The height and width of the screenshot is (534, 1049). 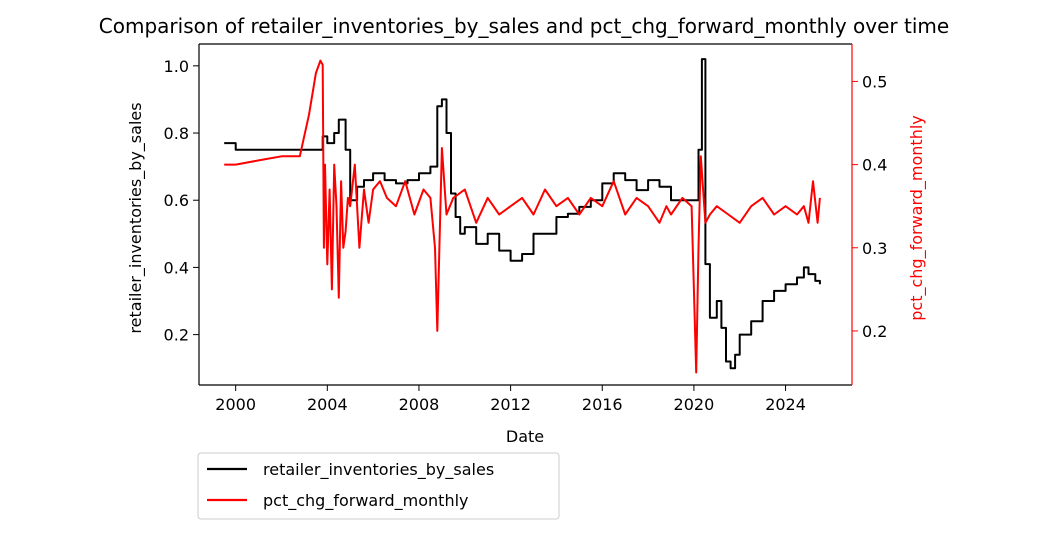 I want to click on left-y-axis-ticks: 0.2 0.4 0.6 0.8 1.0, so click(x=181, y=201).